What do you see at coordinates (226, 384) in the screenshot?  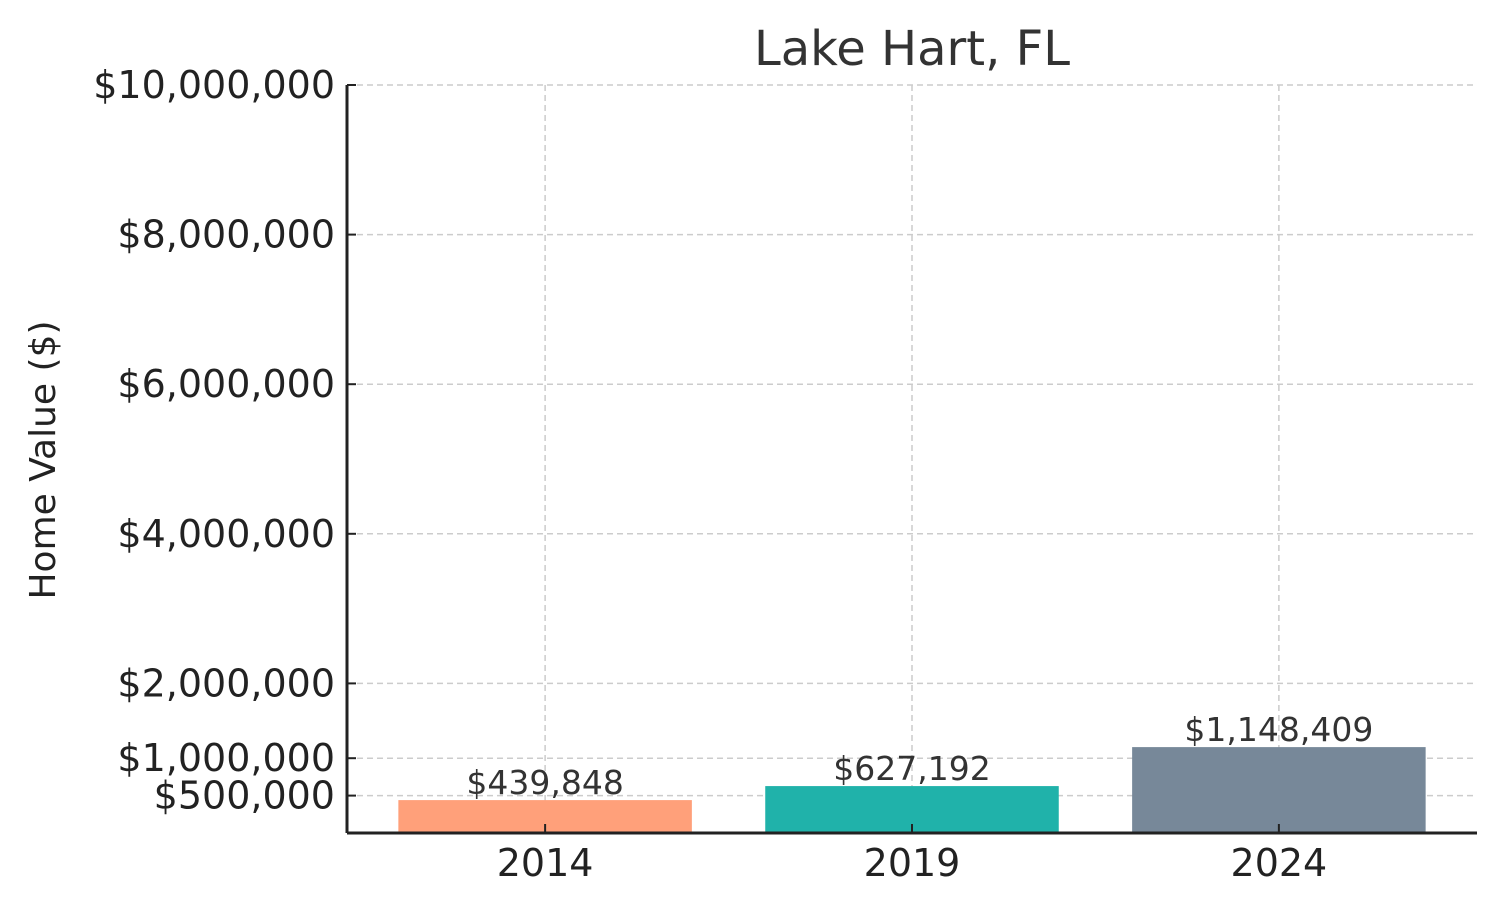 I see `y-tick-label: $6,000,000` at bounding box center [226, 384].